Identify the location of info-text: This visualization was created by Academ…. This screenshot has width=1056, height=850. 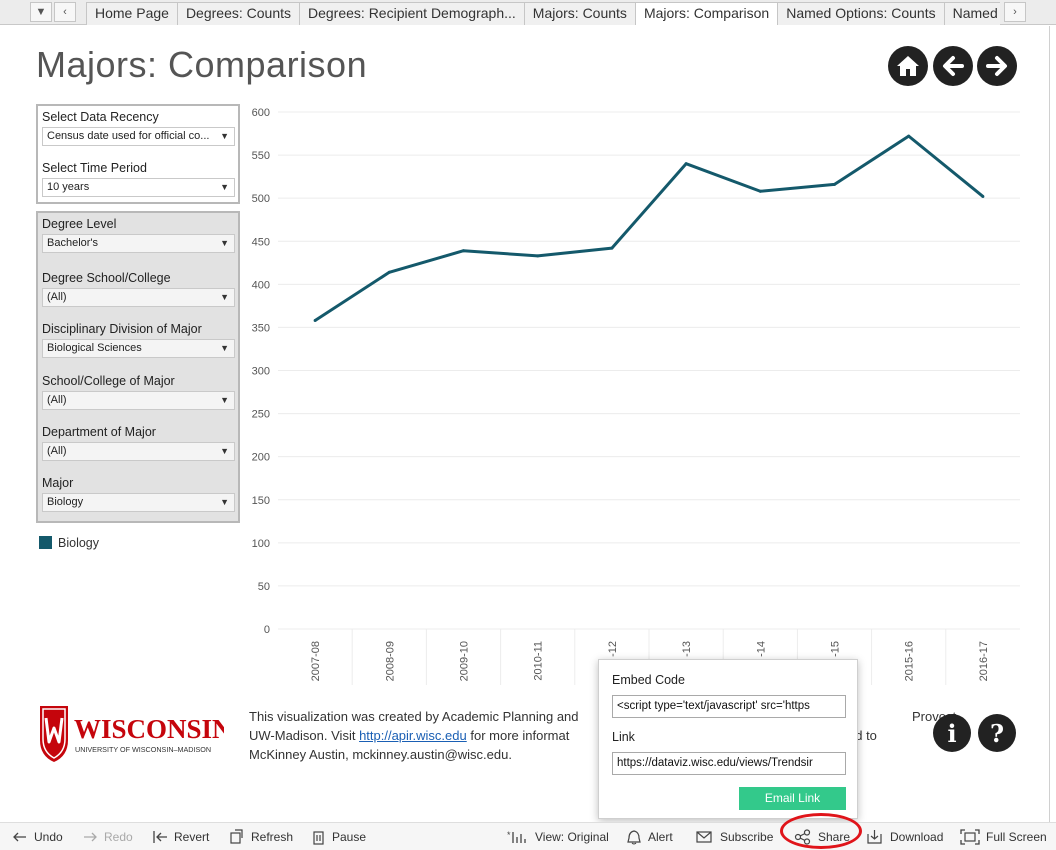
(604, 735).